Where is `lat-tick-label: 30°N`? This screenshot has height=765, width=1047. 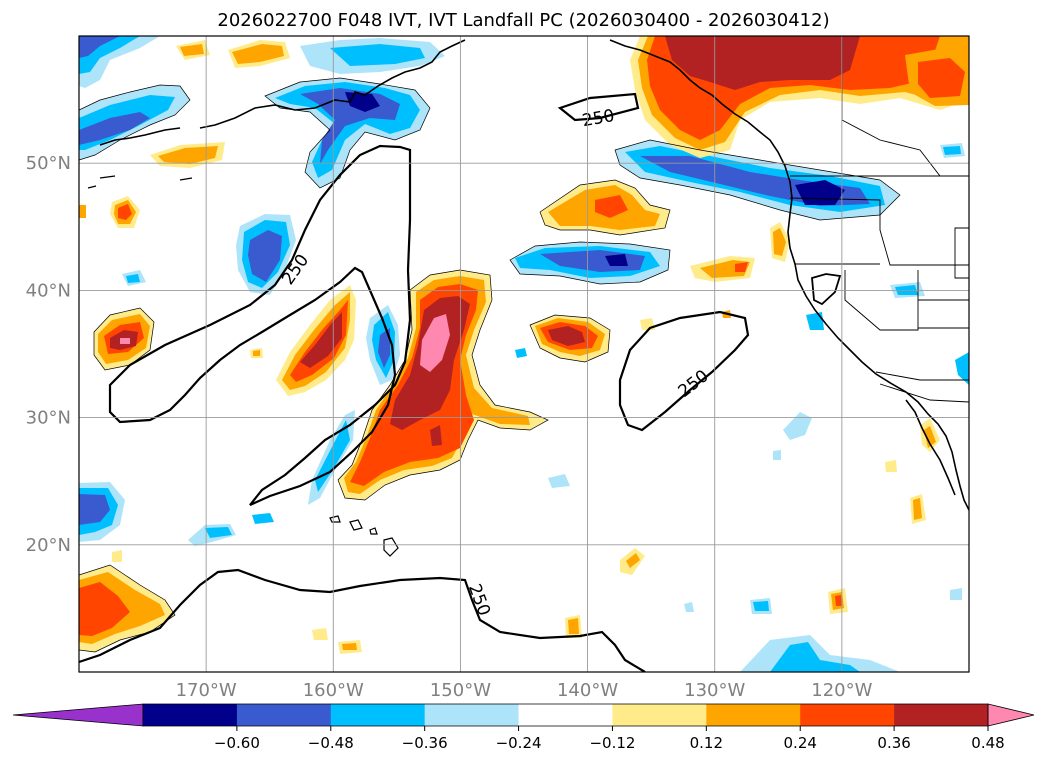 lat-tick-label: 30°N is located at coordinates (48, 418).